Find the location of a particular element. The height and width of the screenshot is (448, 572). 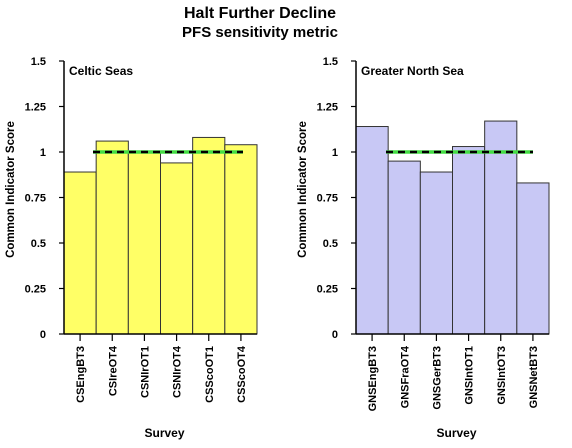

bar-csscoot4 is located at coordinates (241, 239).